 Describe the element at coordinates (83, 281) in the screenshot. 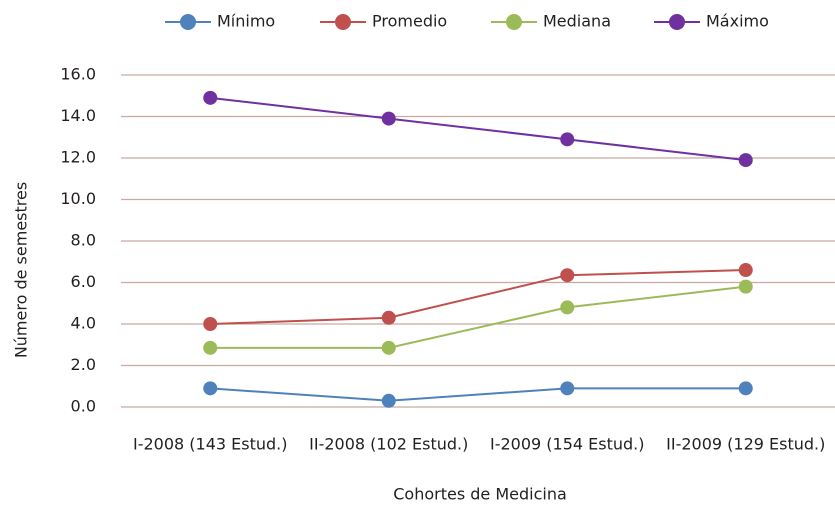

I see `y-tick-label: 6.0` at that location.